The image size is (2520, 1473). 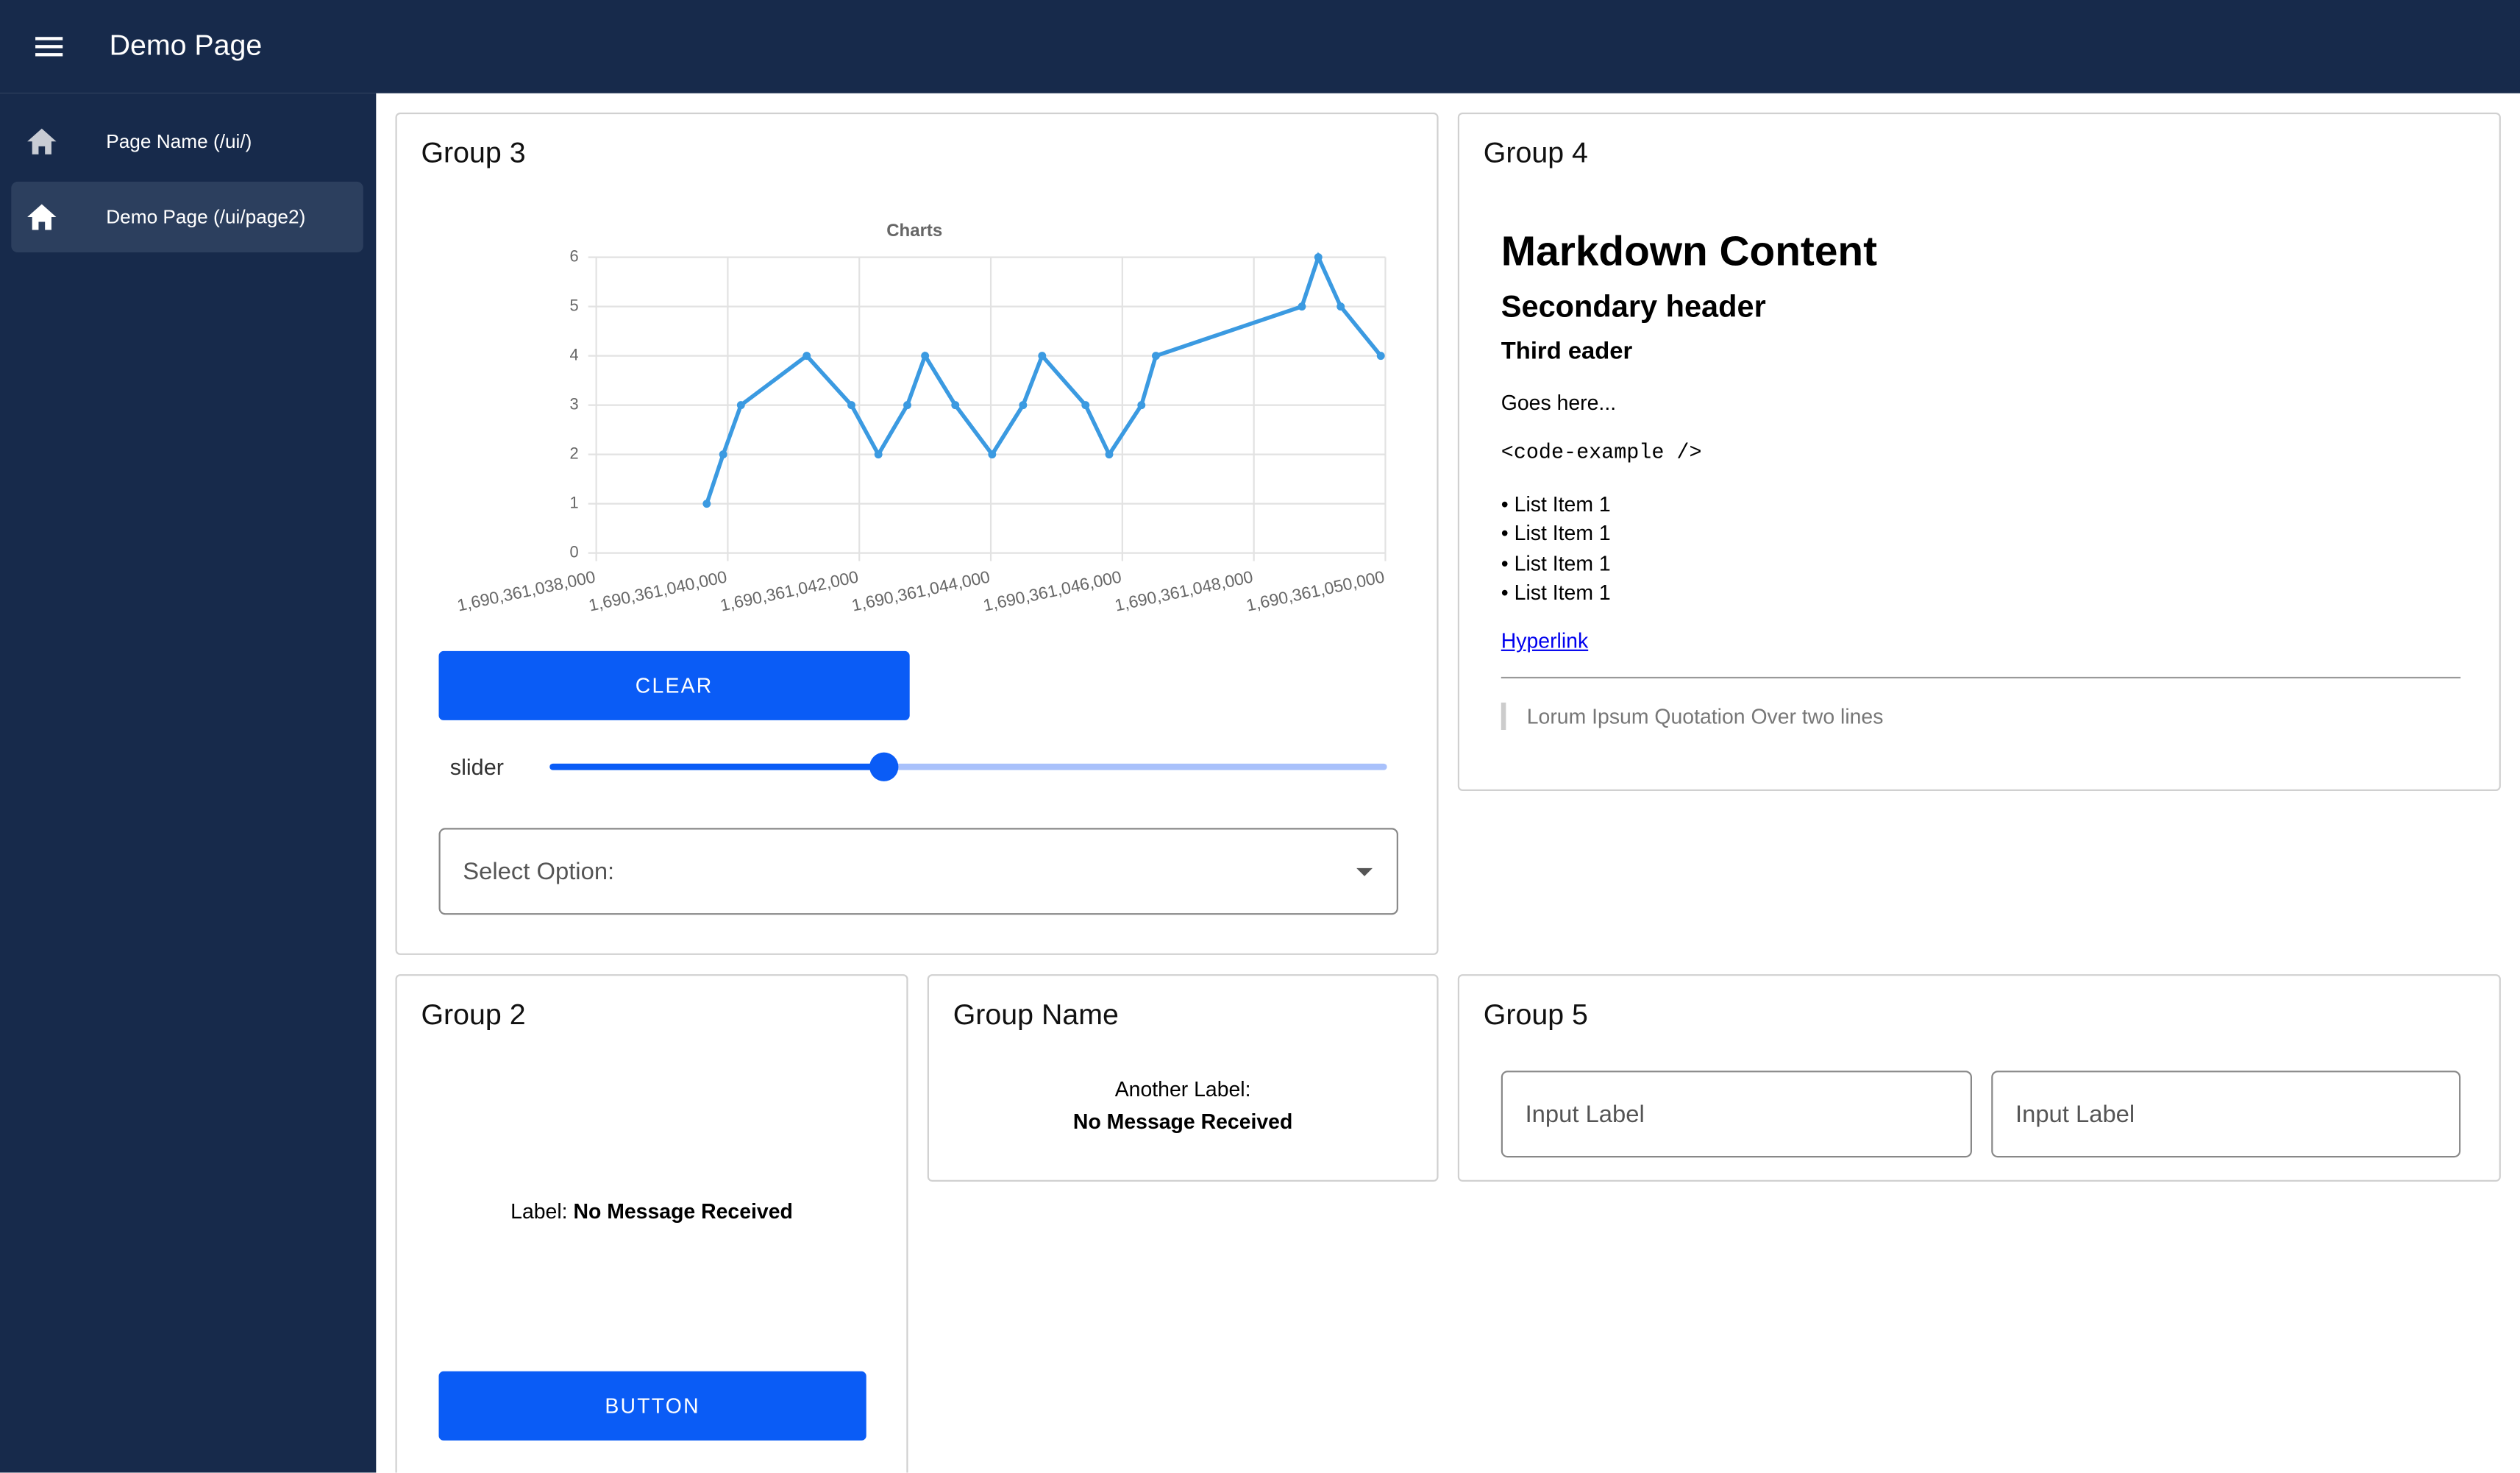 What do you see at coordinates (884, 766) in the screenshot?
I see `slider-thumb` at bounding box center [884, 766].